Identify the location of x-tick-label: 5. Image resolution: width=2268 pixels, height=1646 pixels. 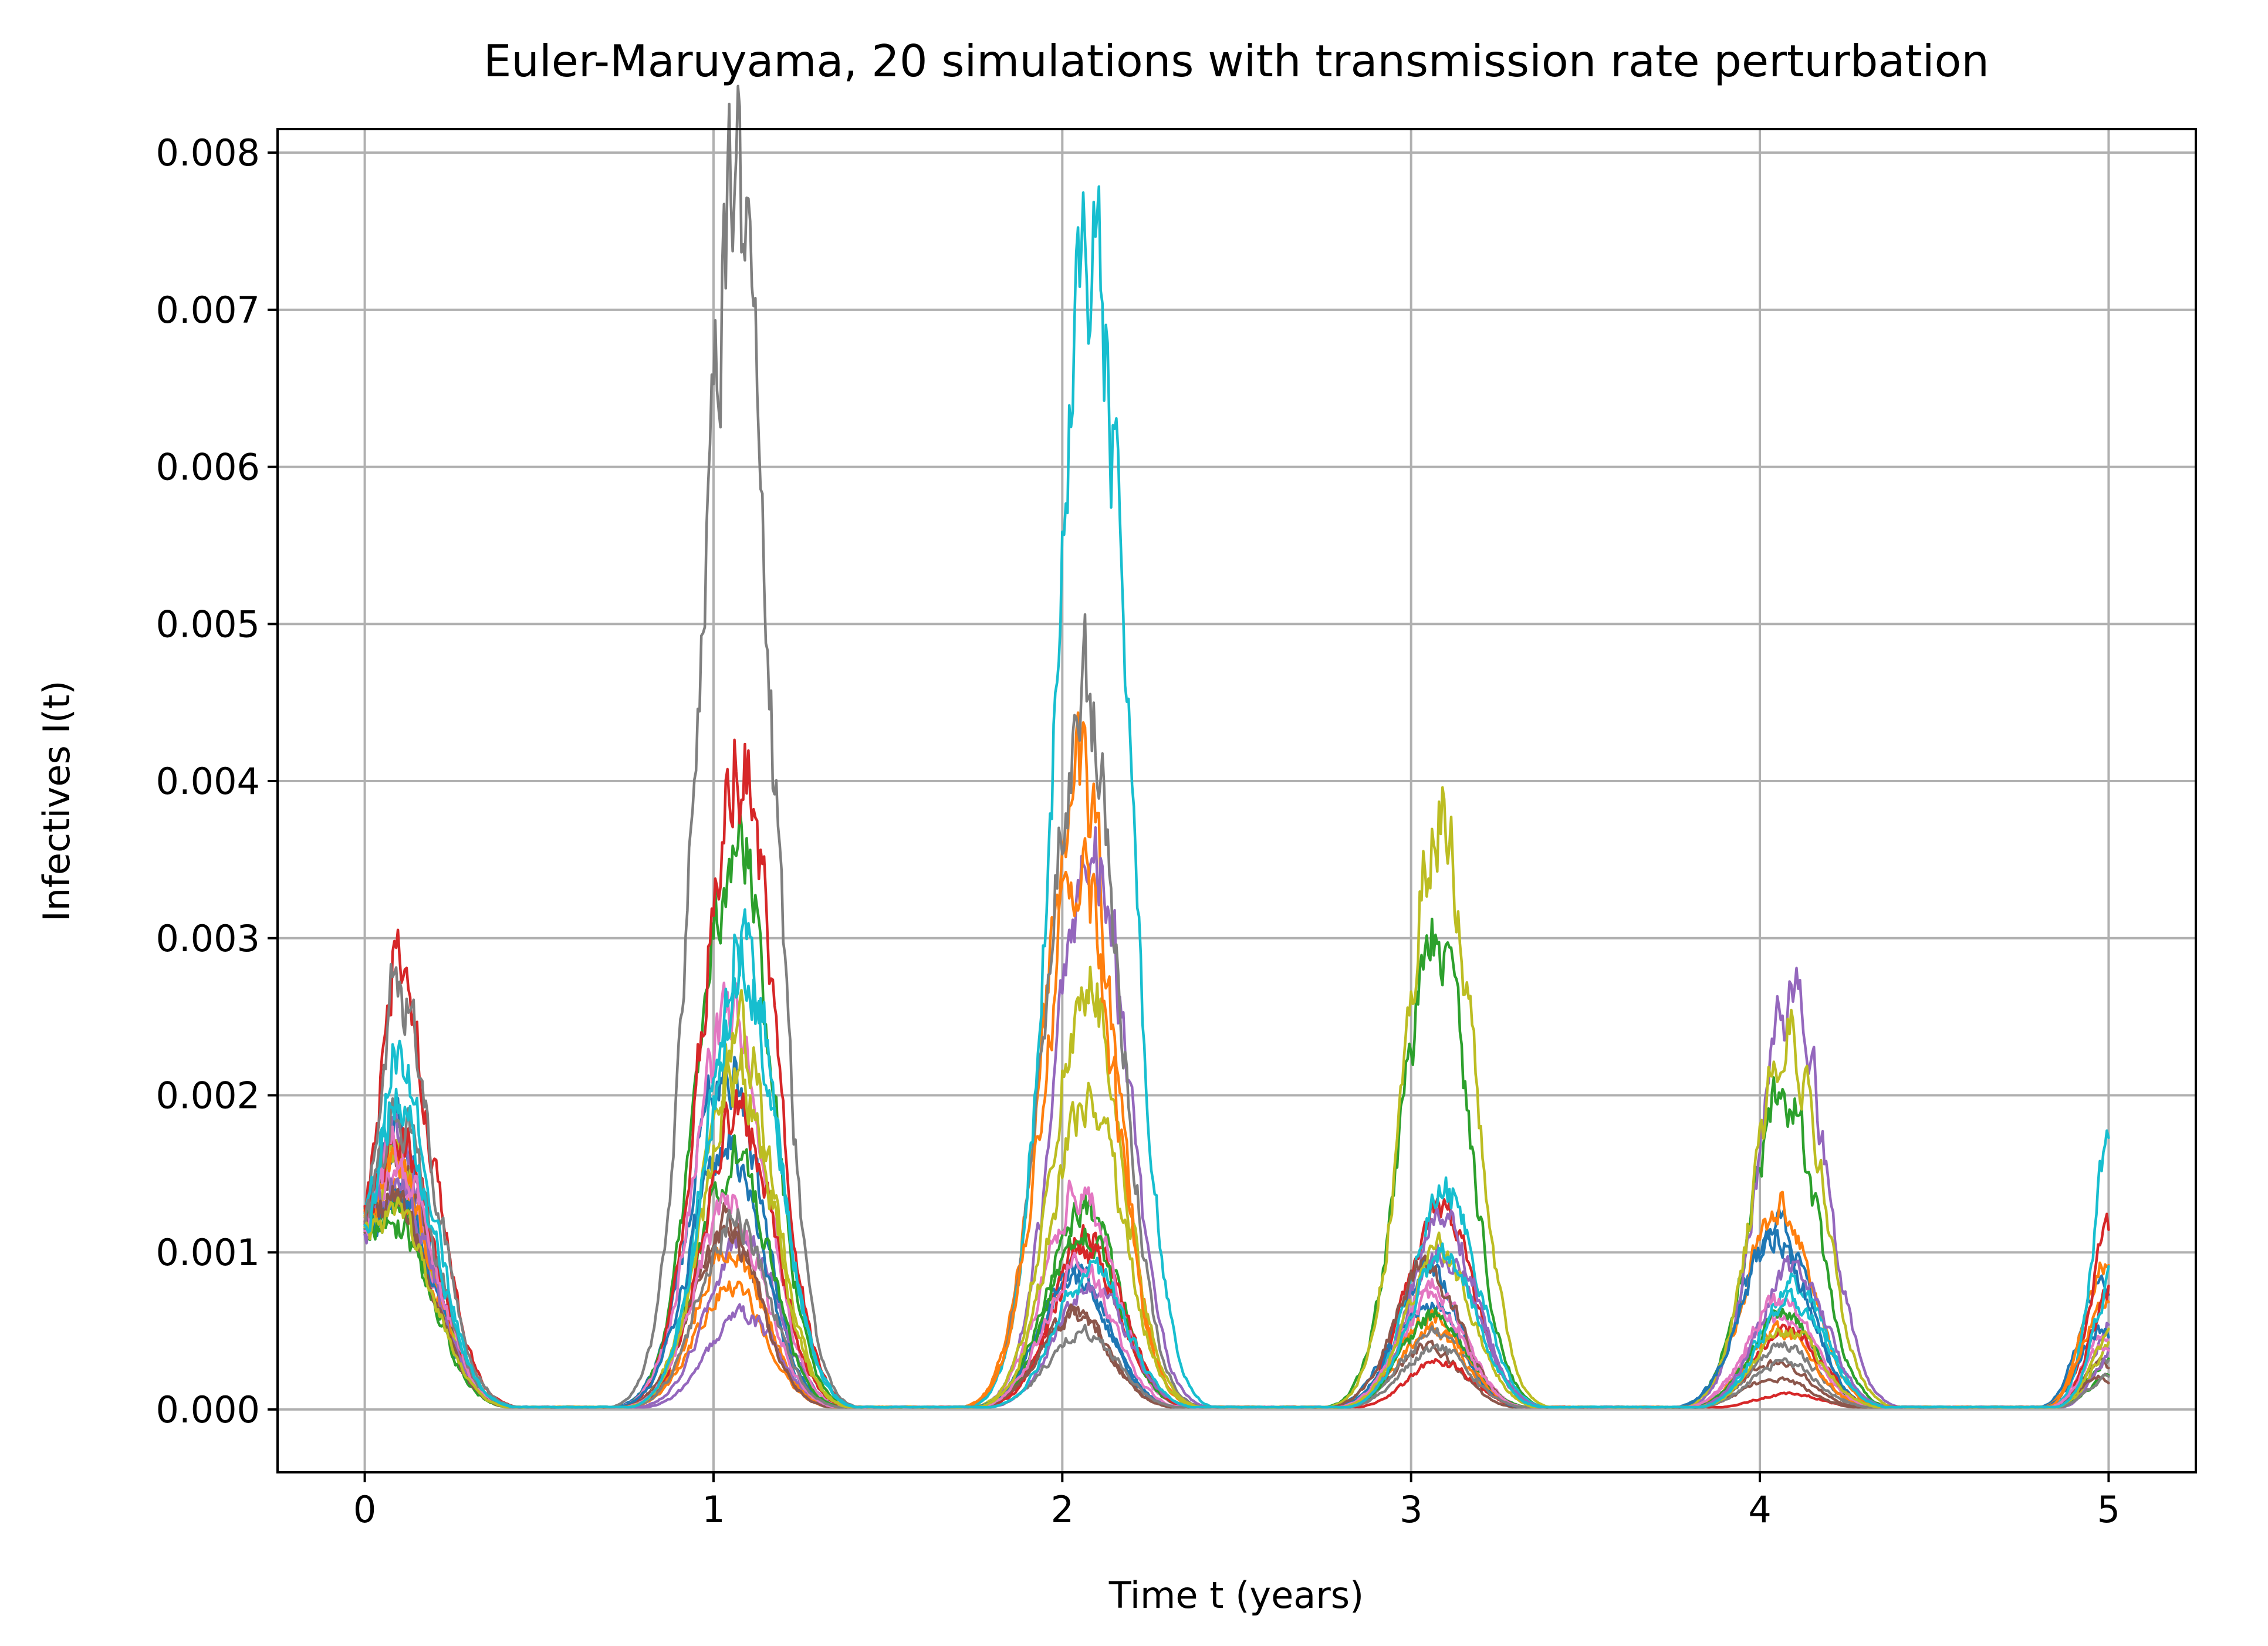
(2108, 1509).